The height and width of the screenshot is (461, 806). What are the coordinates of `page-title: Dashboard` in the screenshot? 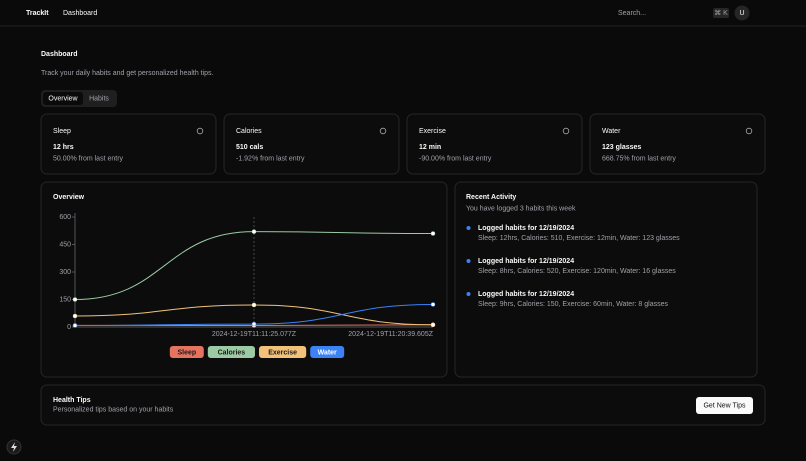 It's located at (59, 54).